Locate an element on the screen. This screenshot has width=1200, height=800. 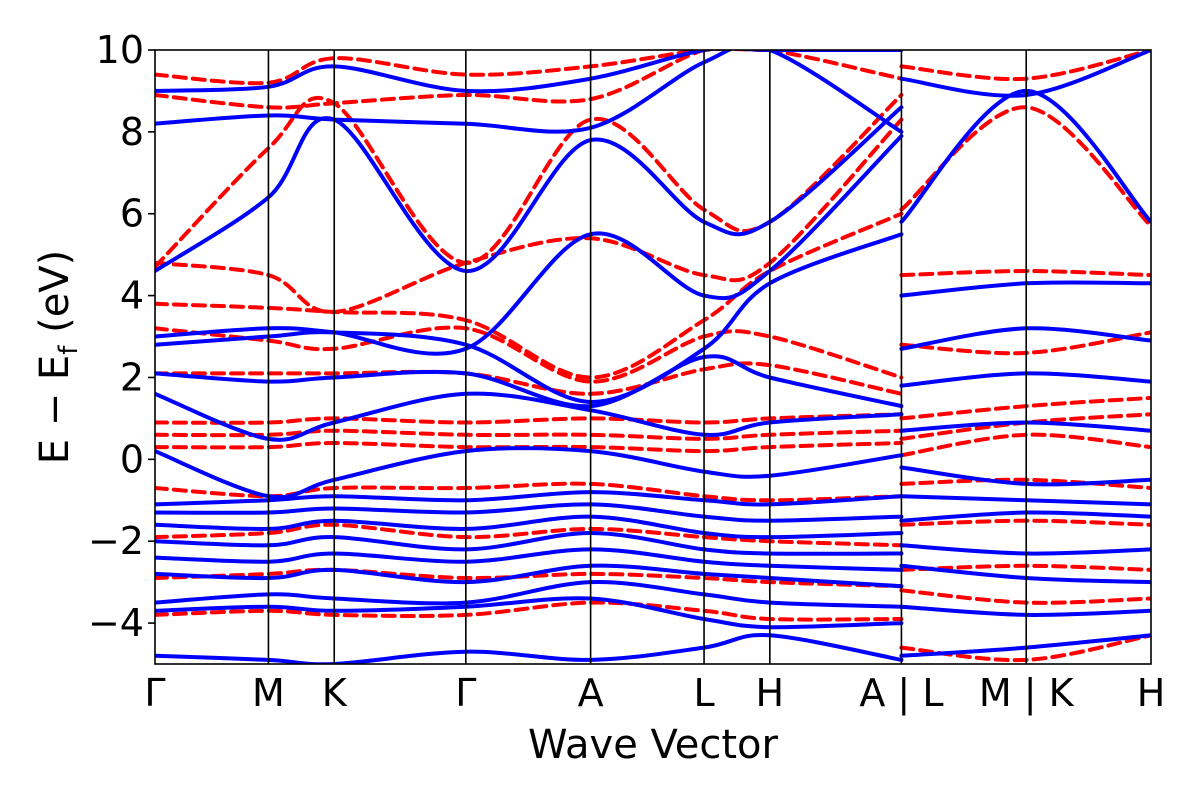
y-axis-label-subscript: f is located at coordinates (69, 350).